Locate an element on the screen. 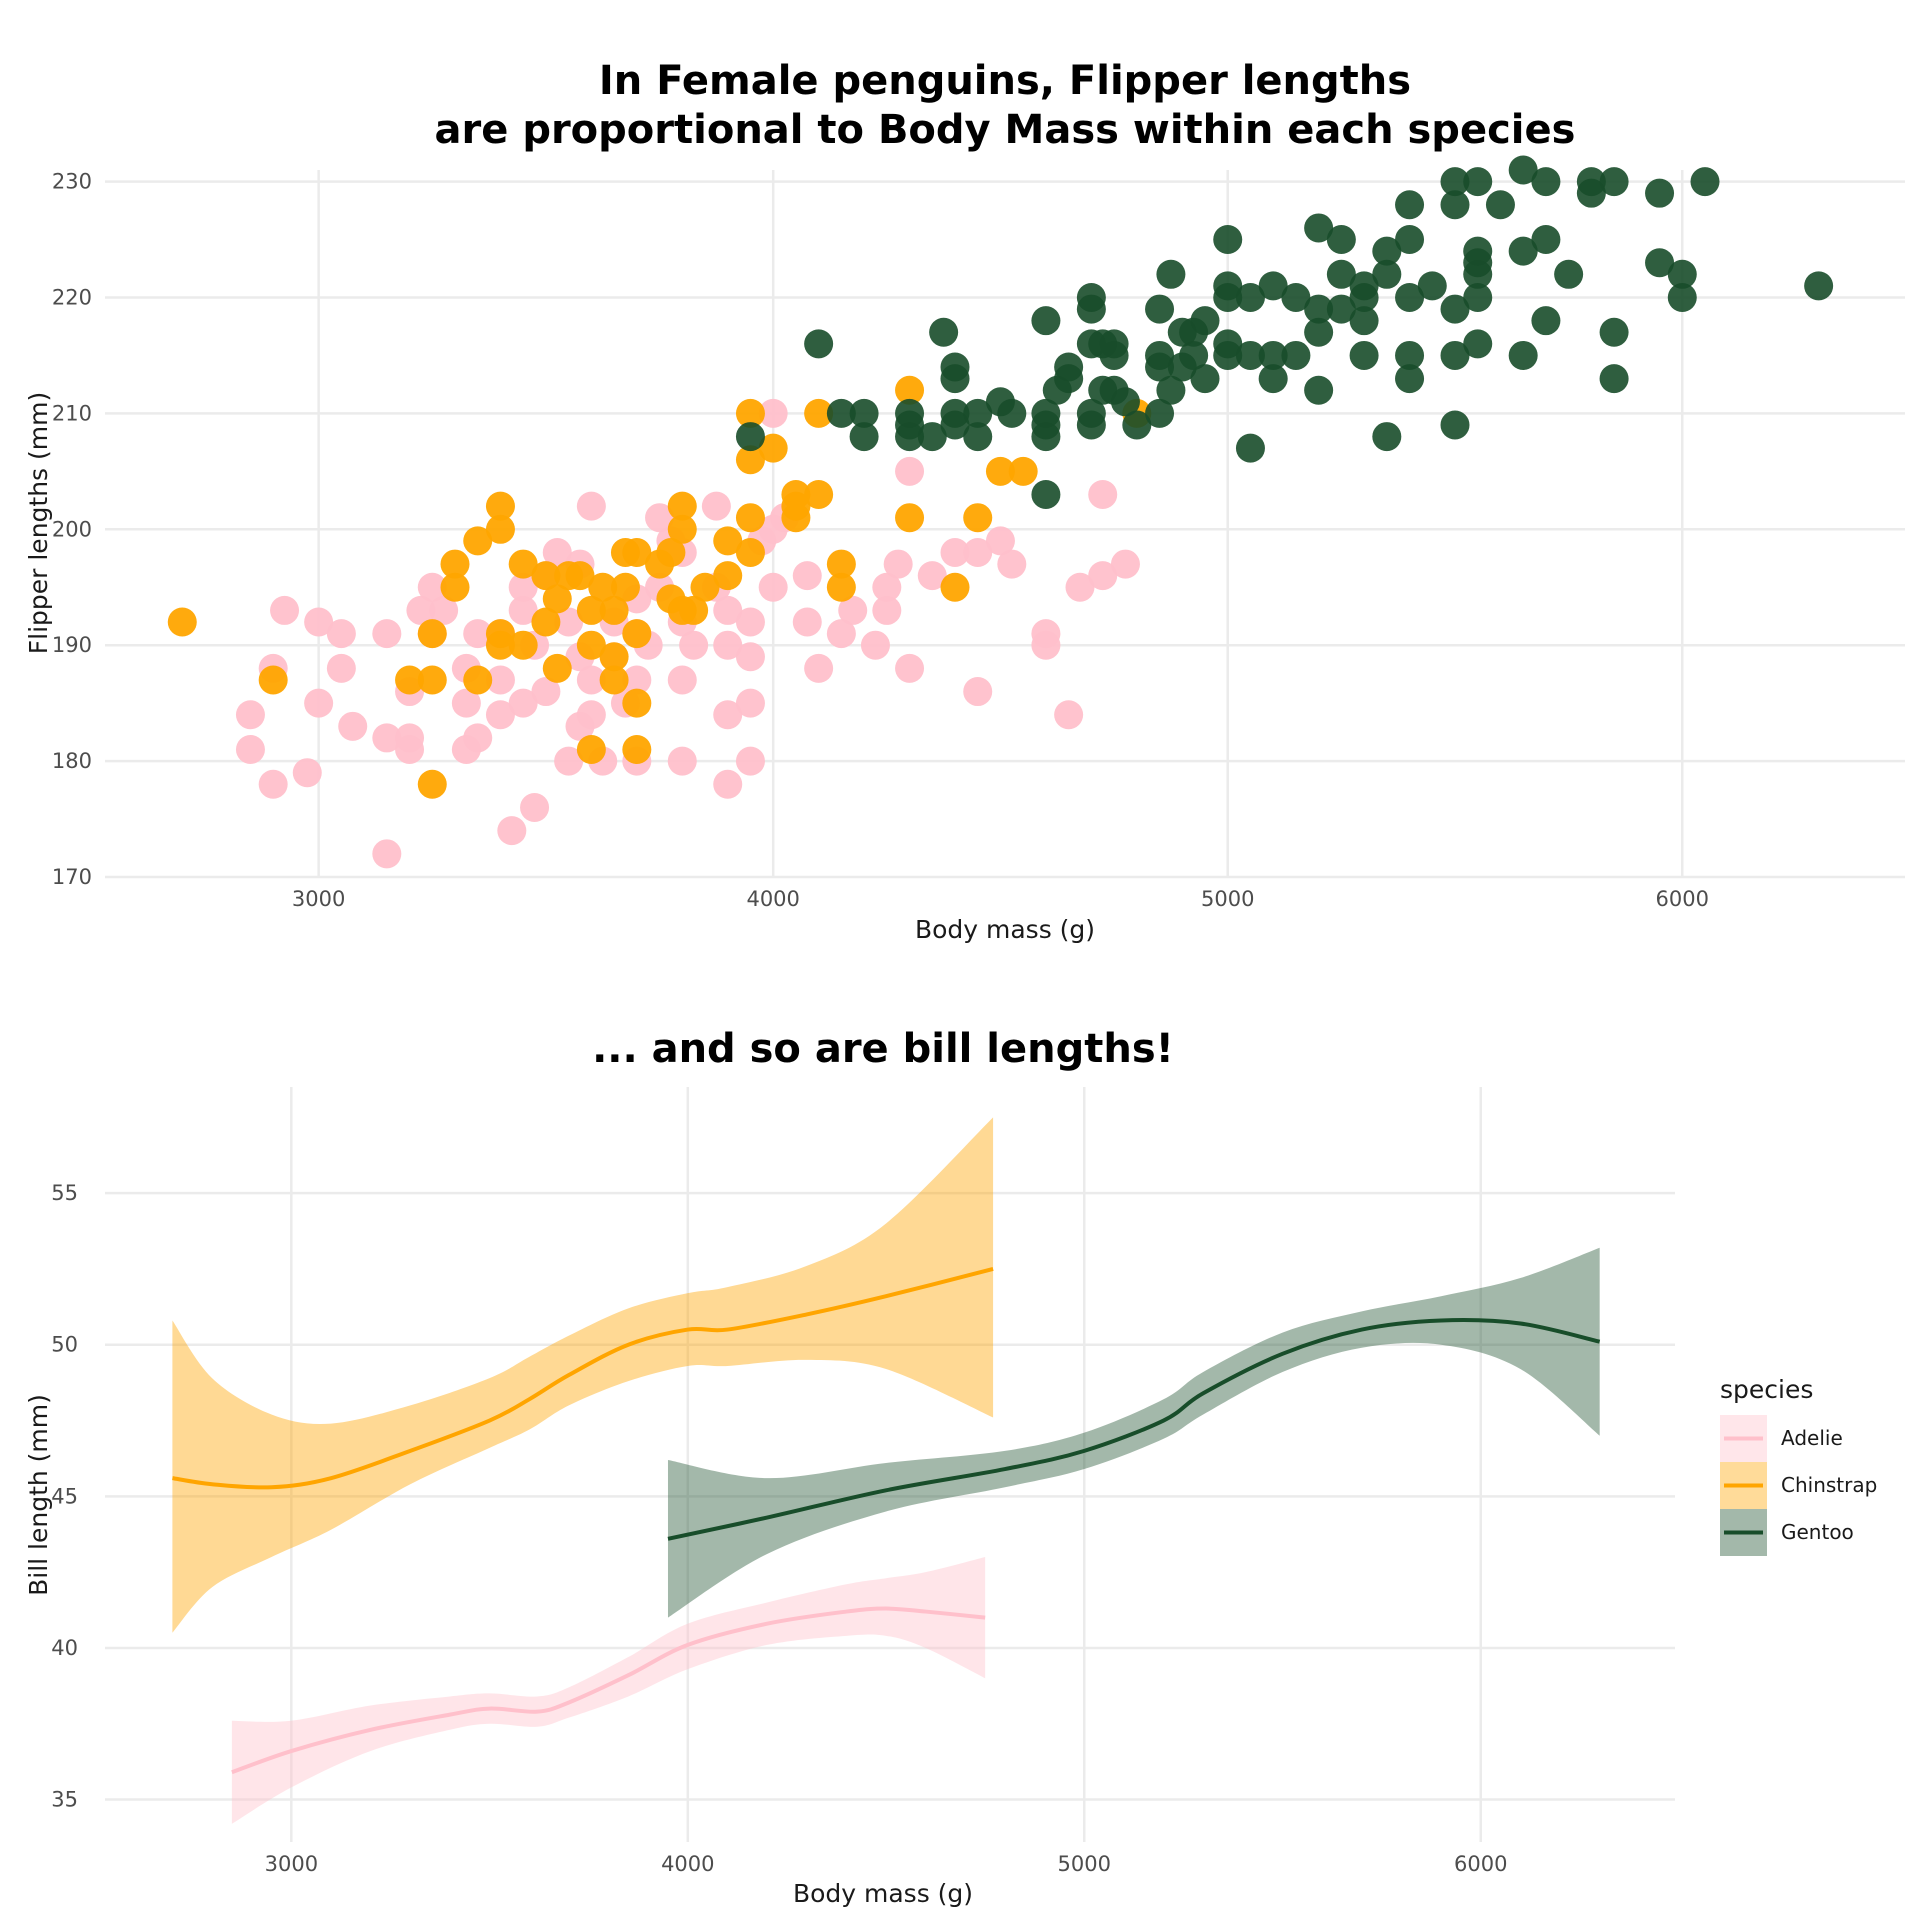  panel1-x-tick-label: 6000 is located at coordinates (1682, 899).